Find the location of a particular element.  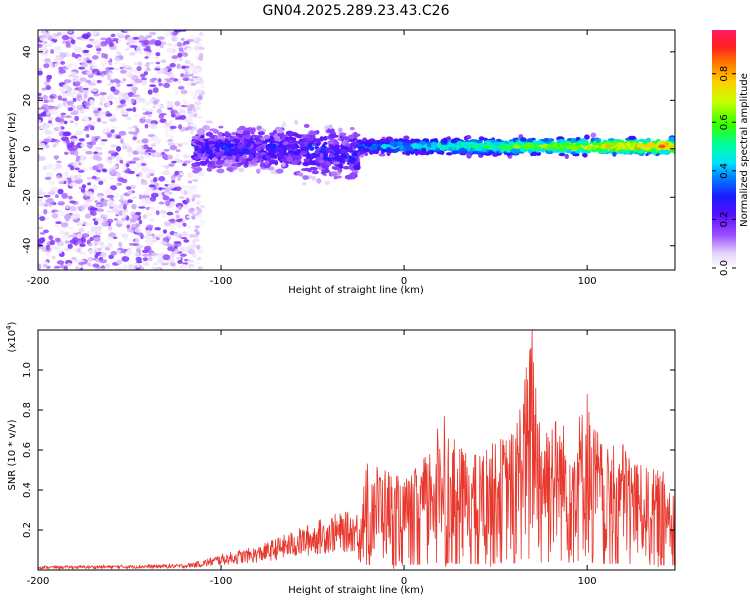

colorbar-tick-label: 0.2 is located at coordinates (724, 219).